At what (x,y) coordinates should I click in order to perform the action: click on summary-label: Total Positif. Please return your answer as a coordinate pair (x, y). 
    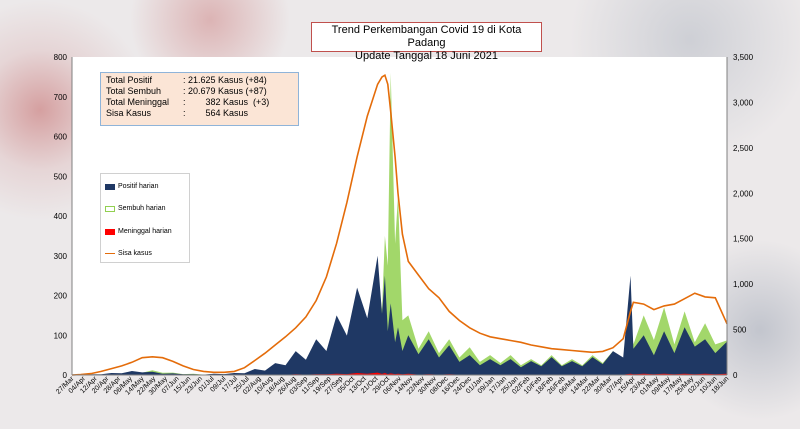
    Looking at the image, I should click on (129, 80).